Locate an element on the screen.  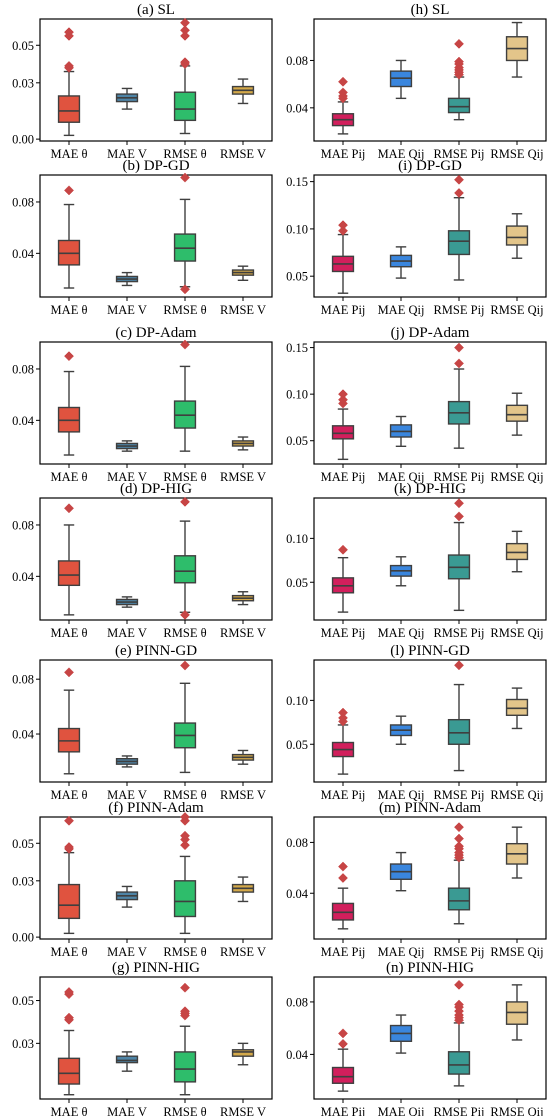
panel-title: (e) PINN-GD is located at coordinates (156, 651).